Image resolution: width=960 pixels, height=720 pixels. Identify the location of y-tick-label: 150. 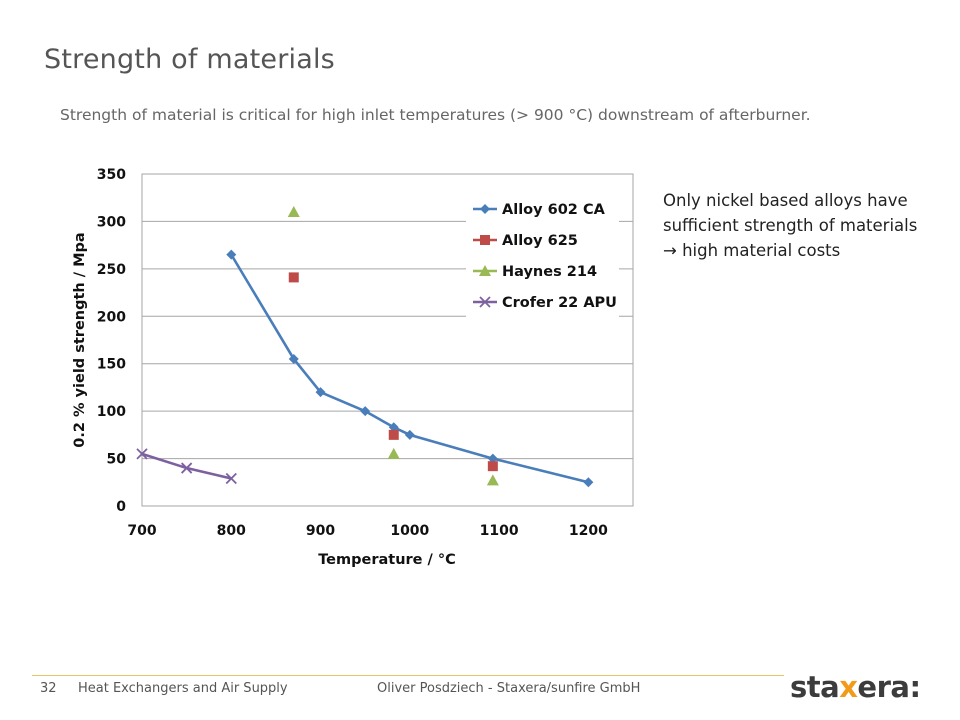
(111, 365).